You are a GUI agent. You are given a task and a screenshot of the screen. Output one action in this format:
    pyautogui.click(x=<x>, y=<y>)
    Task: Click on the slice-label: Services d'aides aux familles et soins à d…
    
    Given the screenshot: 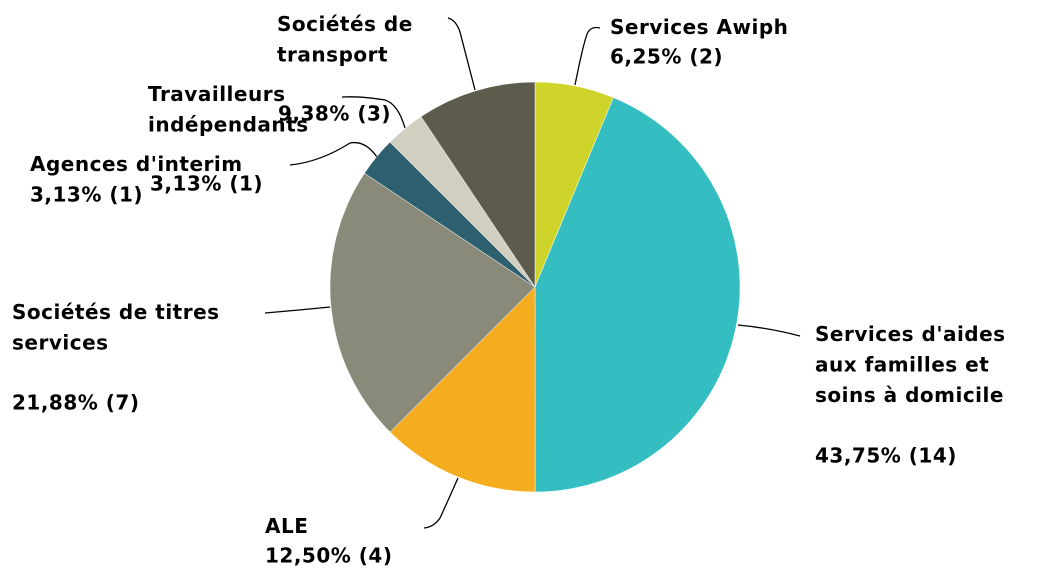 What is the action you would take?
    pyautogui.click(x=910, y=364)
    